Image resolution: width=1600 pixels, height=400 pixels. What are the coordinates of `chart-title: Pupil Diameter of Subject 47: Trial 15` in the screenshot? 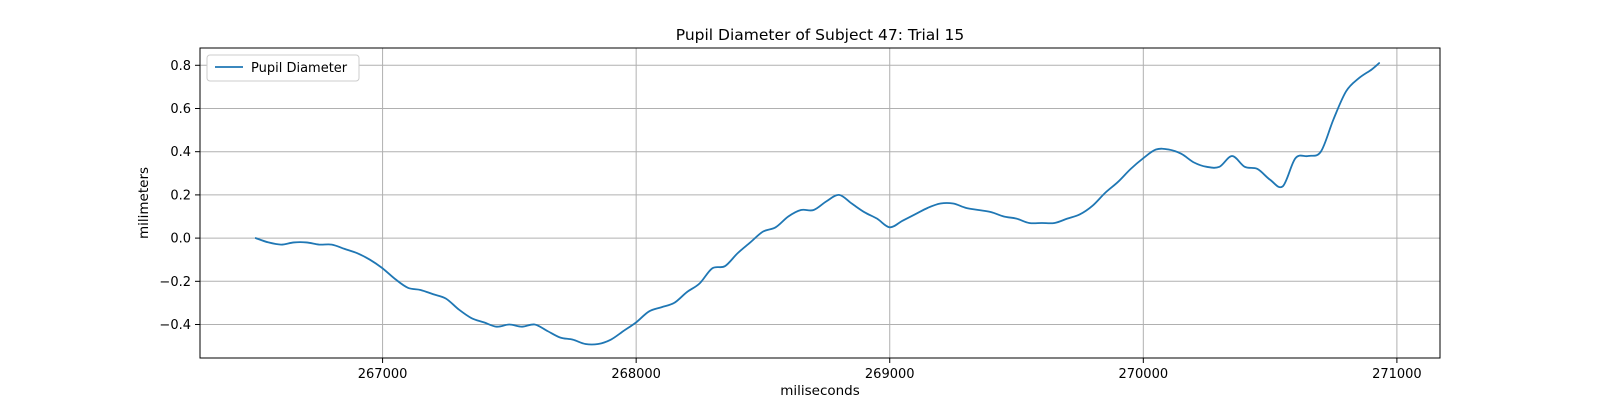 It's located at (820, 35).